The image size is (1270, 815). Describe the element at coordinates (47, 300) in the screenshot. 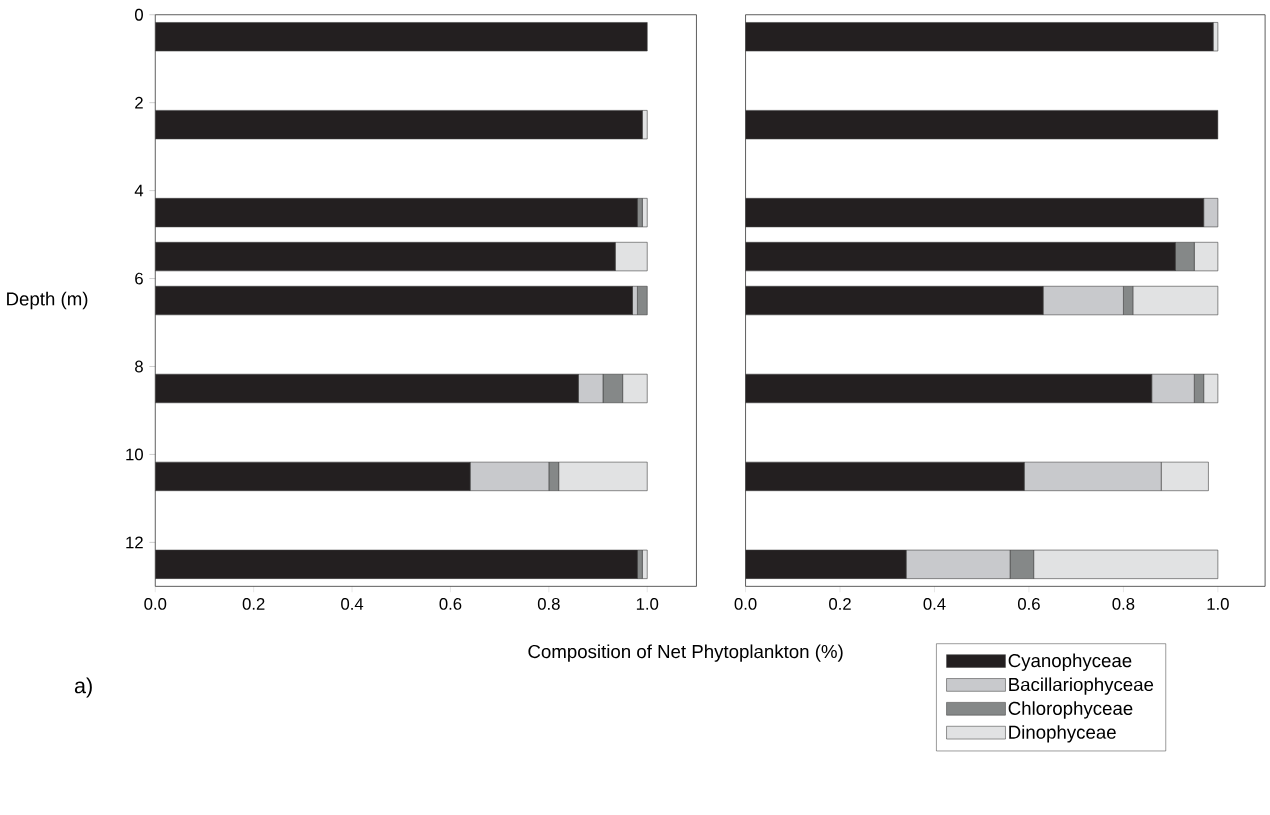

I see `y-axis-title: Depth (m)` at that location.